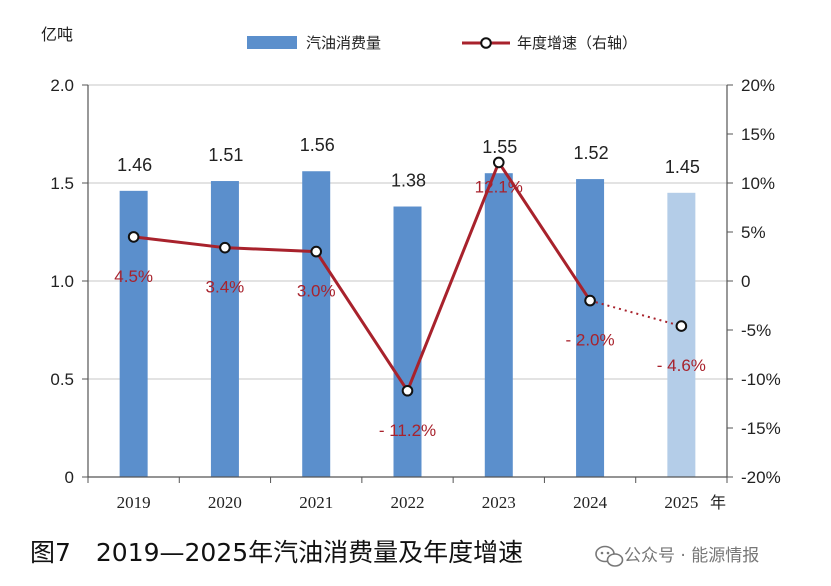  What do you see at coordinates (276, 552) in the screenshot?
I see `figure-caption: 图7 2019—2025年汽油消费量及年度增速` at bounding box center [276, 552].